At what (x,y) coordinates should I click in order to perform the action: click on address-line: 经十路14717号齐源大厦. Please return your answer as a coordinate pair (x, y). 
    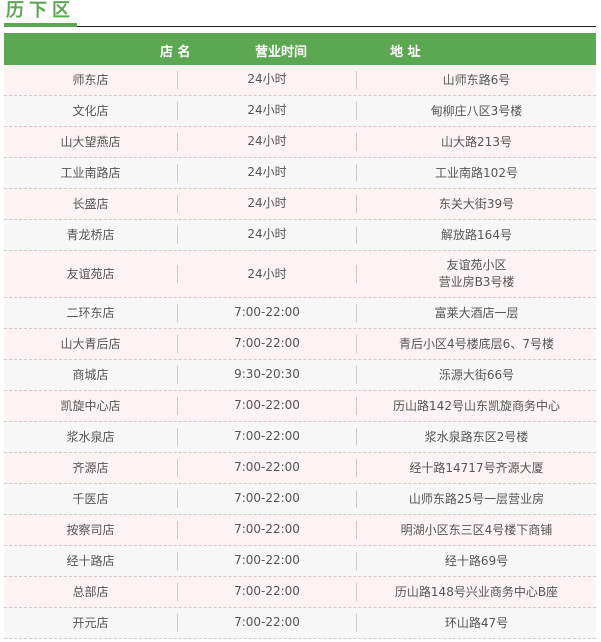
    Looking at the image, I should click on (476, 467).